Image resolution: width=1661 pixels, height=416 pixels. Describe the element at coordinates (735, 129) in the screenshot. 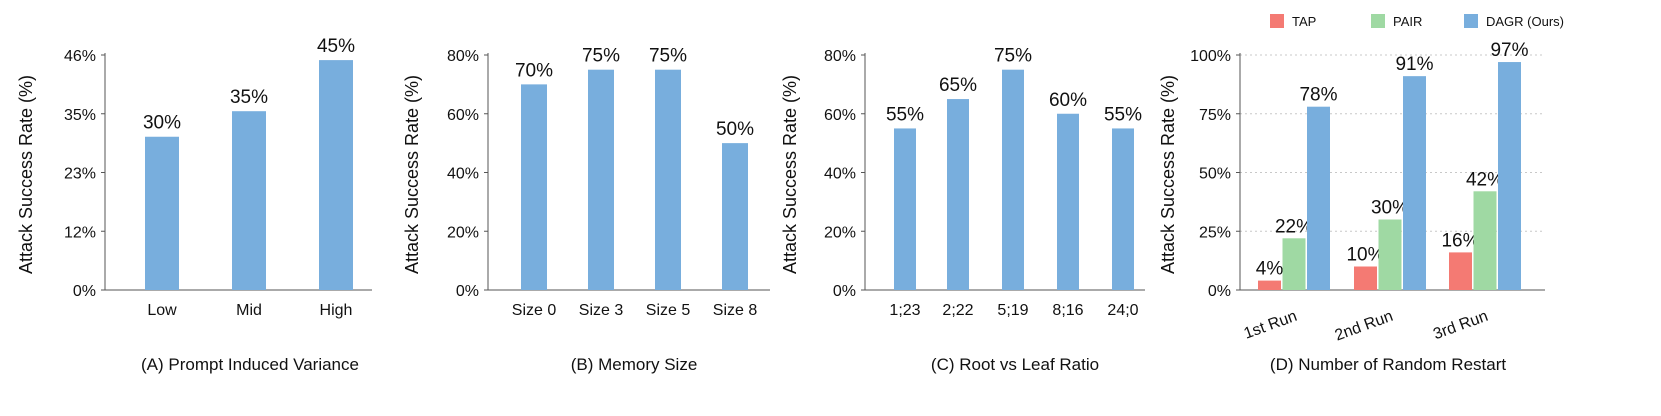

I see `data-label: 50%` at that location.